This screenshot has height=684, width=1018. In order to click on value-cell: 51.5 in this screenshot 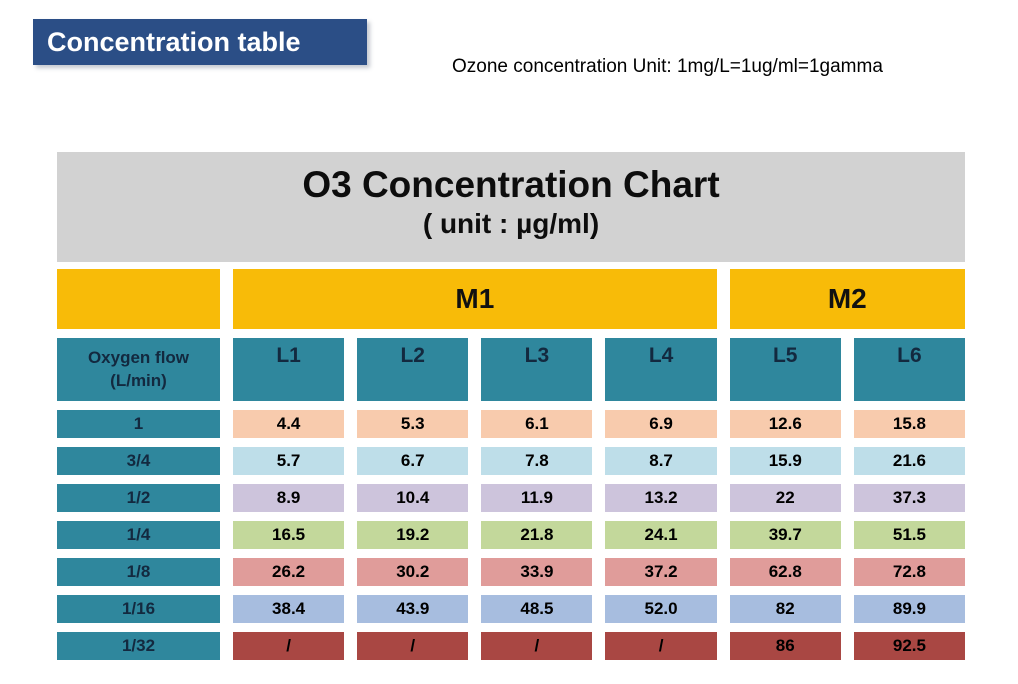, I will do `click(909, 535)`.